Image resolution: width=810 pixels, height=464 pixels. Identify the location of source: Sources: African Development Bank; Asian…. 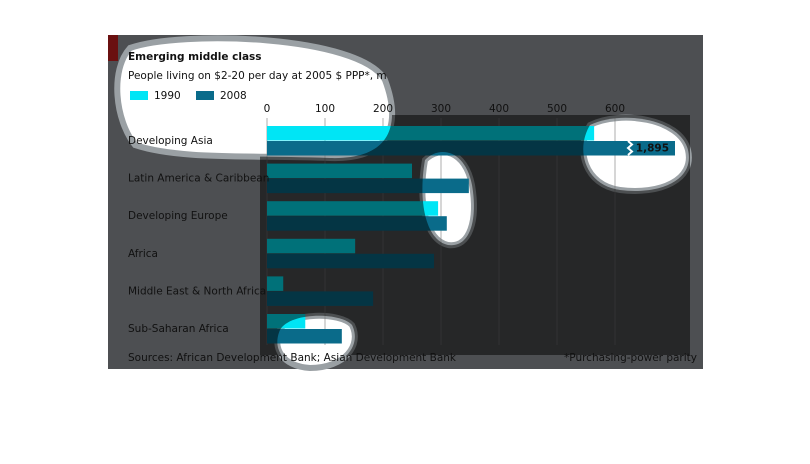
(292, 358).